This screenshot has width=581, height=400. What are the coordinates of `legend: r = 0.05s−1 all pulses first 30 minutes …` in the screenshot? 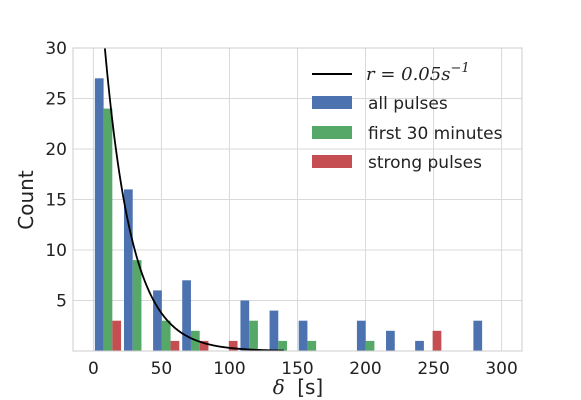 It's located at (407, 117).